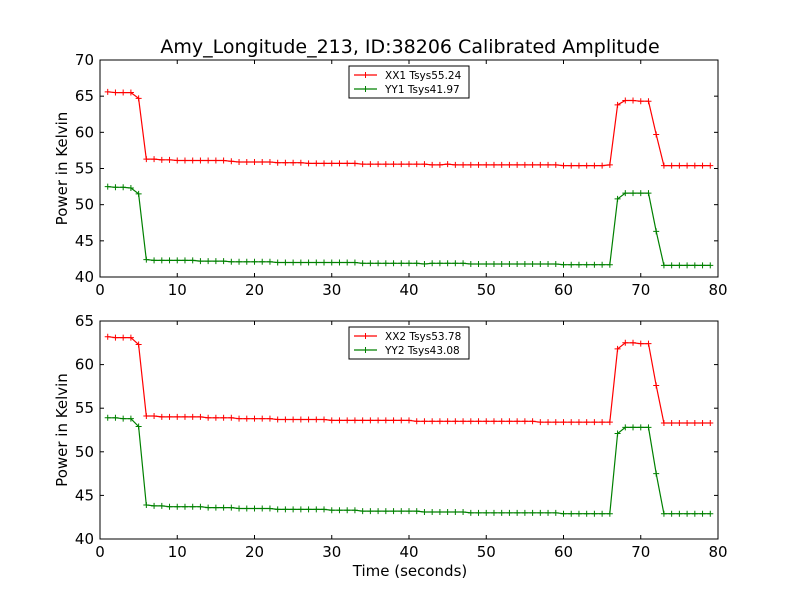 The height and width of the screenshot is (600, 800). What do you see at coordinates (84, 132) in the screenshot?
I see `top-y-tick-label: 60` at bounding box center [84, 132].